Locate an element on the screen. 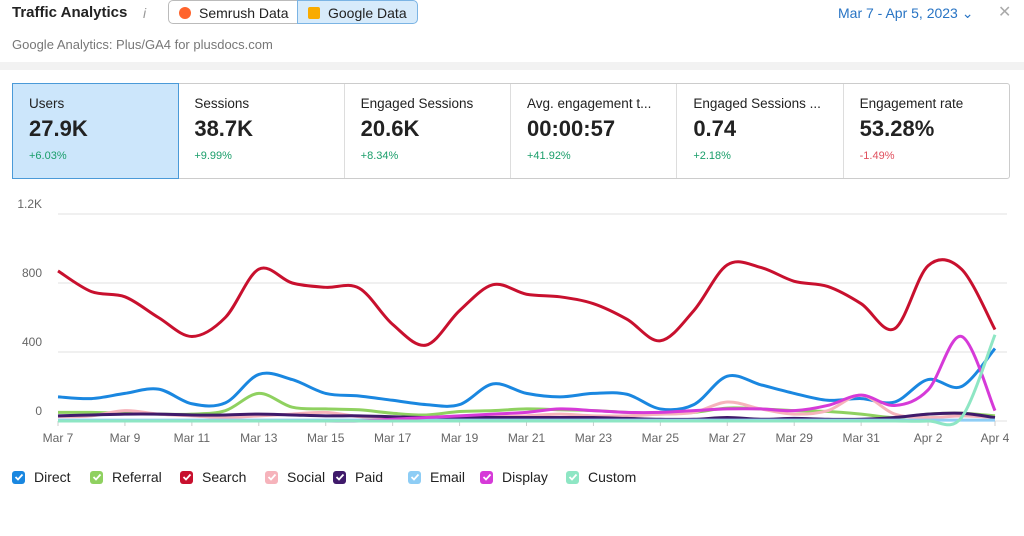 This screenshot has height=536, width=1024. metric-change: +41.92% is located at coordinates (548, 156).